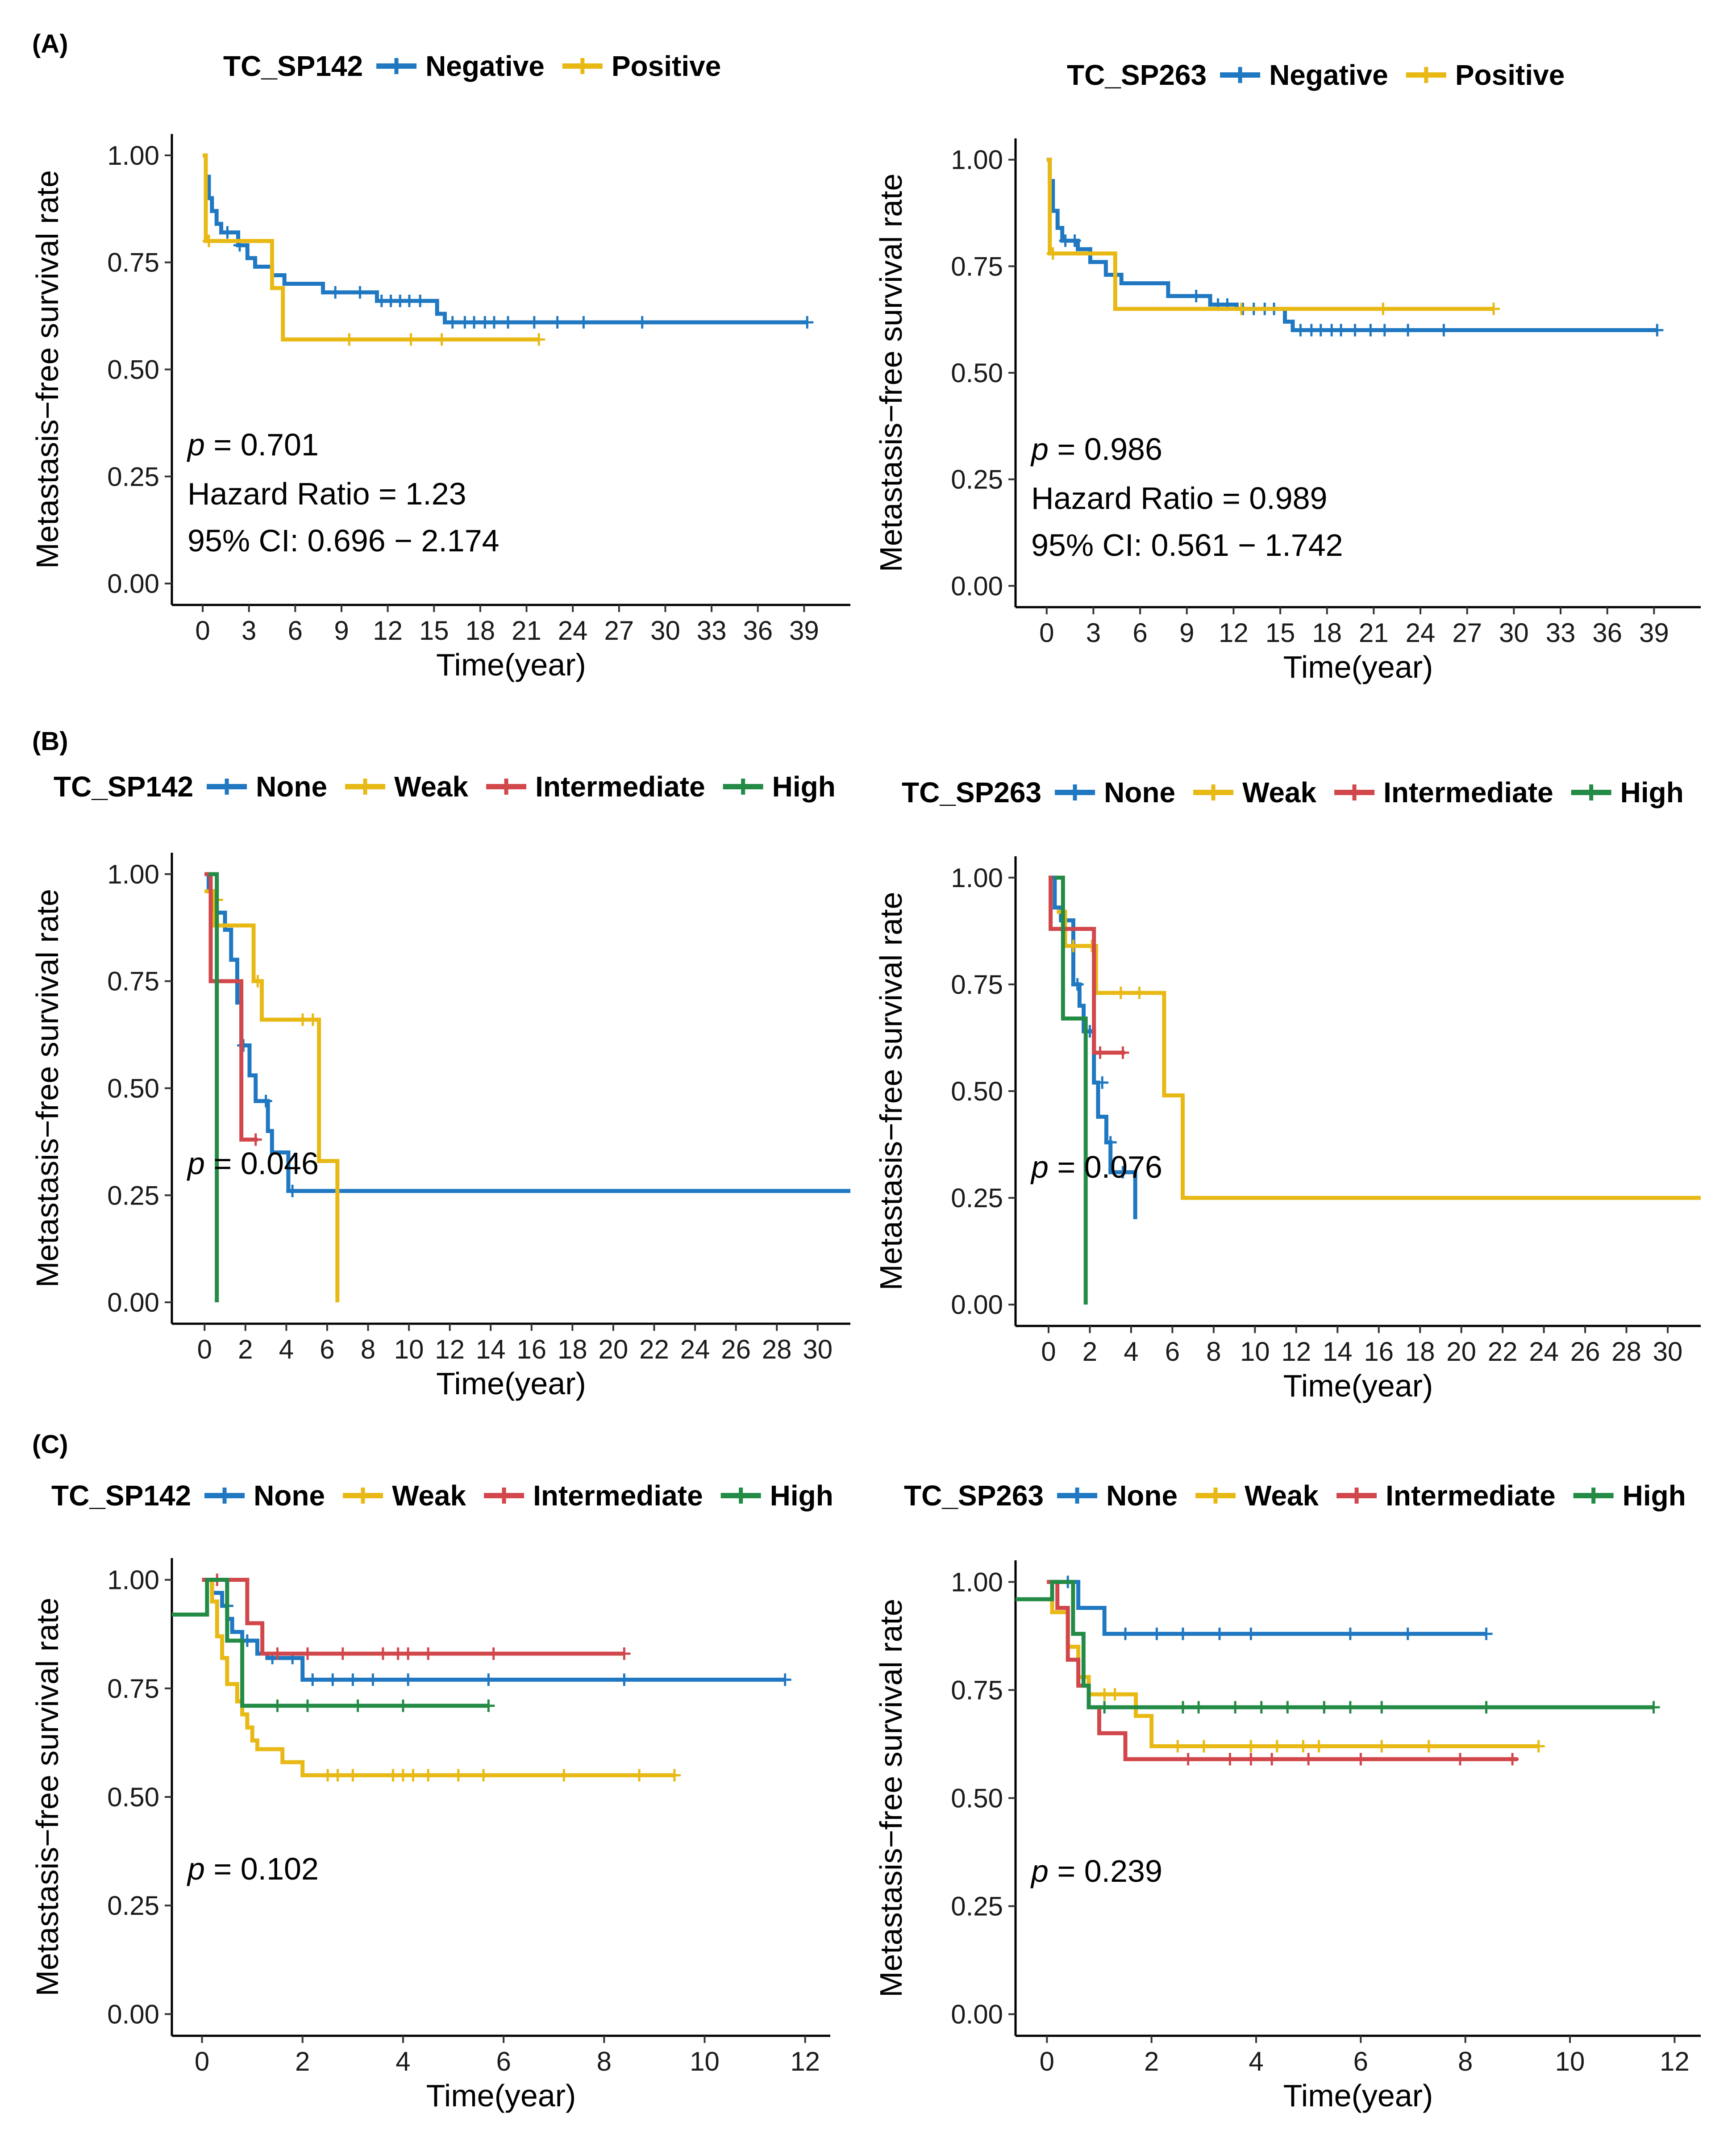 This screenshot has width=1736, height=2155. Describe the element at coordinates (1096, 1871) in the screenshot. I see `p-value-text: p = 0.239` at that location.